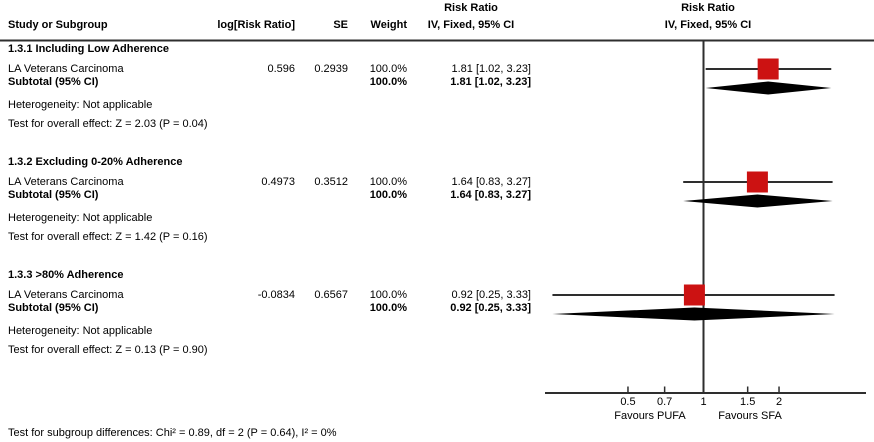 This screenshot has width=874, height=442. I want to click on study-ci: 1.81 [1.02, 3.23], so click(491, 69).